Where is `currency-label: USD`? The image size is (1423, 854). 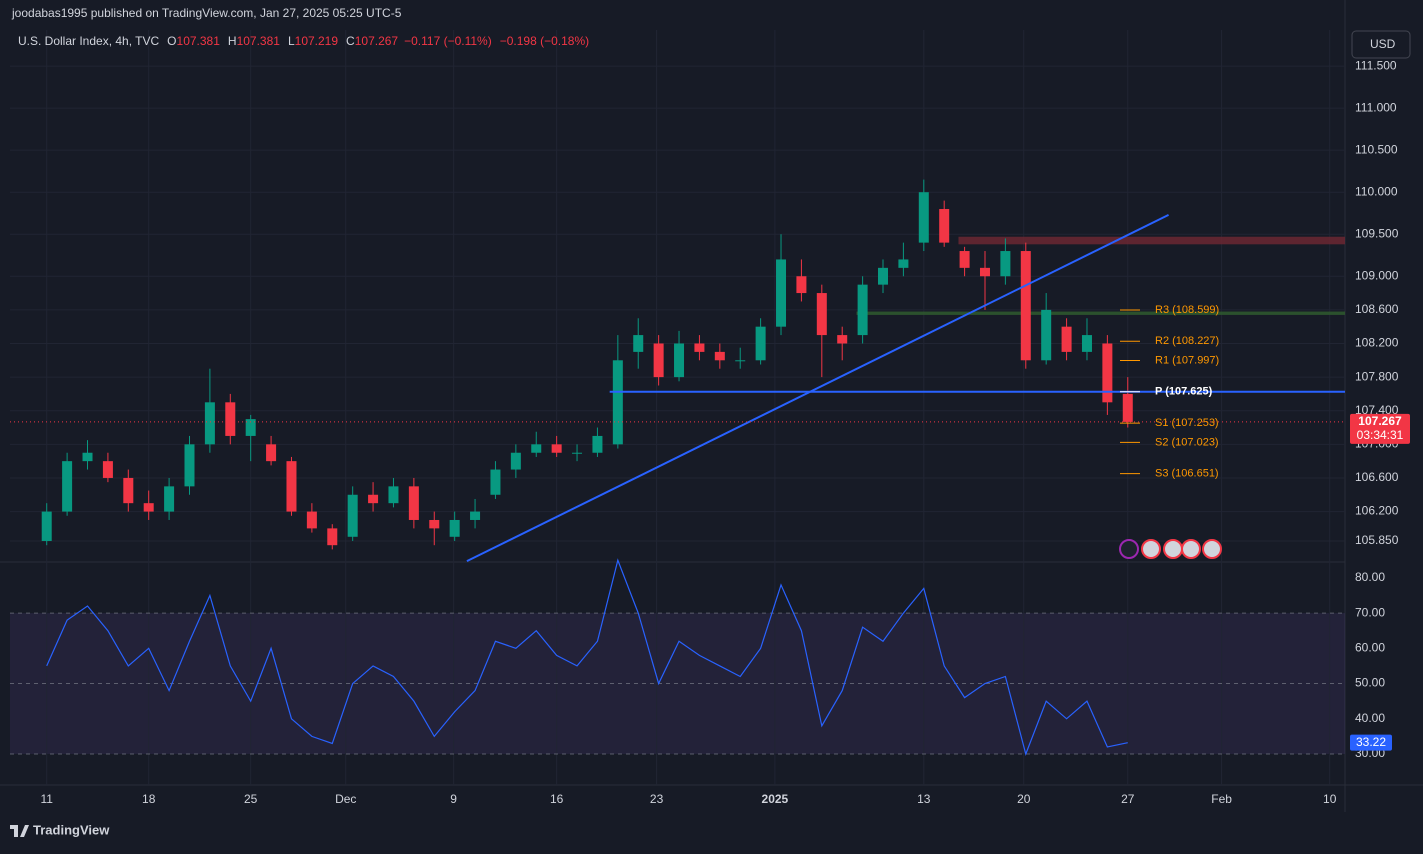 currency-label: USD is located at coordinates (1383, 44).